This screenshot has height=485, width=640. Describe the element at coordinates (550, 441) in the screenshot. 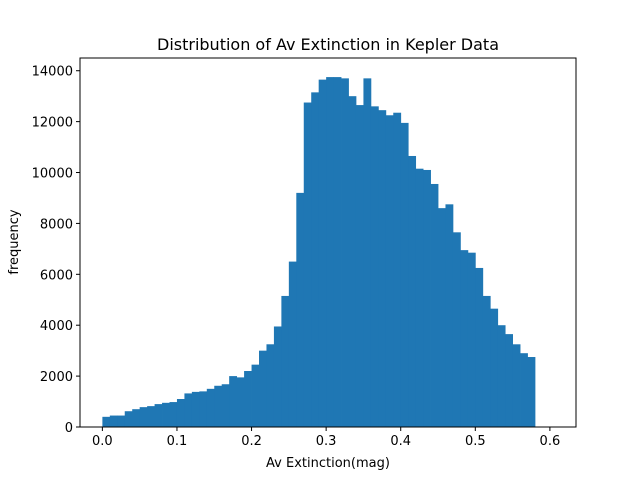

I see `x-tick-label: 0.6` at that location.